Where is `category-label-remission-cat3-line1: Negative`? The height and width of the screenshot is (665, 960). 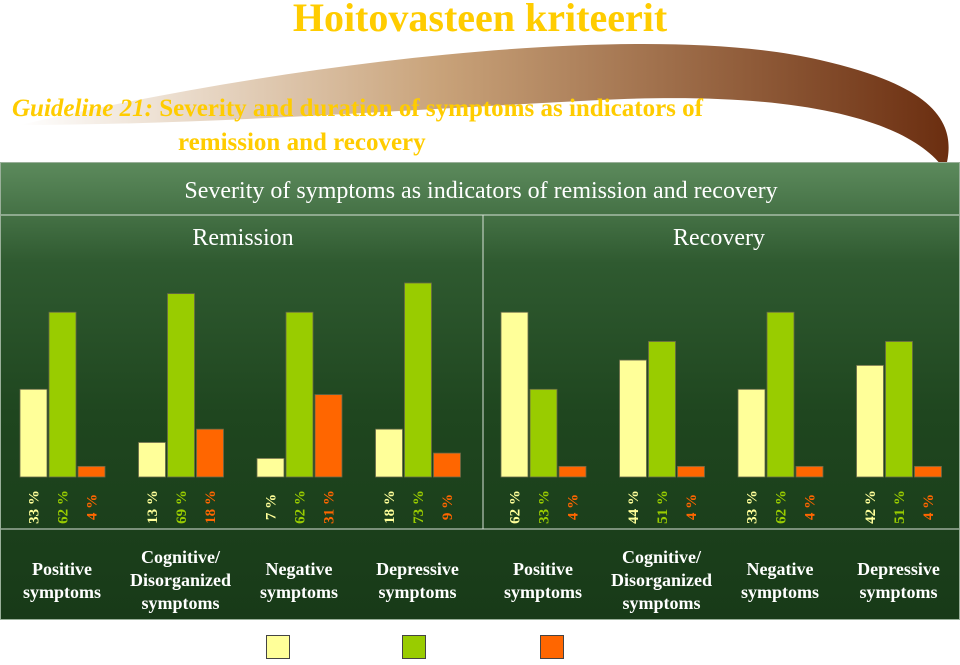 category-label-remission-cat3-line1: Negative is located at coordinates (299, 569).